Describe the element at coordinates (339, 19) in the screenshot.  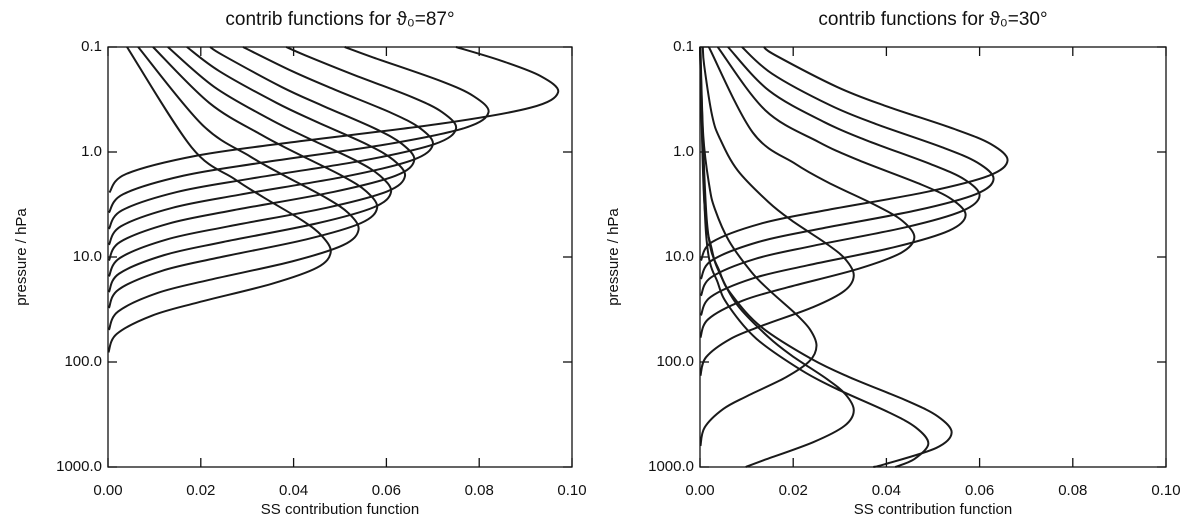
I see `chart-title: contrib functions for ϑ₀=87°` at that location.